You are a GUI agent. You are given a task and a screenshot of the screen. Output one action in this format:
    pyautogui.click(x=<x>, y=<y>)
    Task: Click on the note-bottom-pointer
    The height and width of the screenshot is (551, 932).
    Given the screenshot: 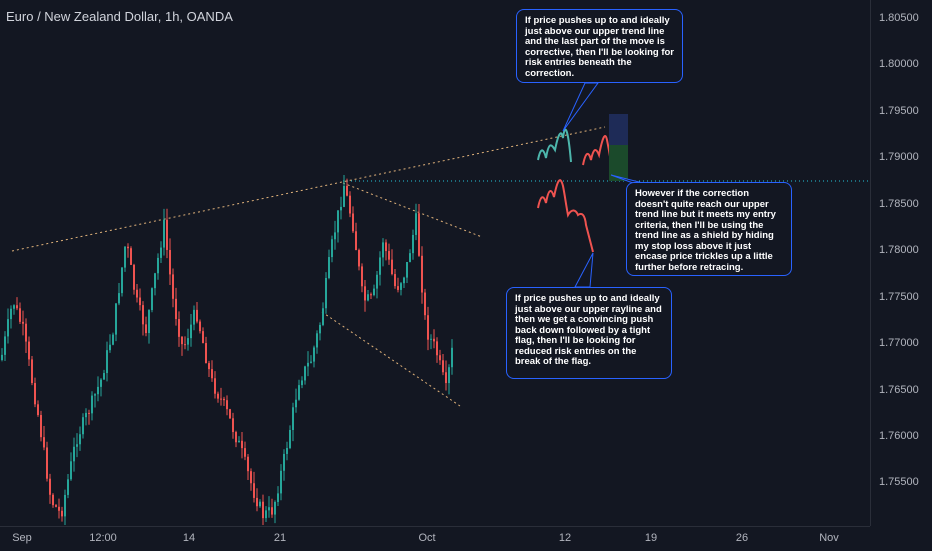 What is the action you would take?
    pyautogui.click(x=584, y=270)
    